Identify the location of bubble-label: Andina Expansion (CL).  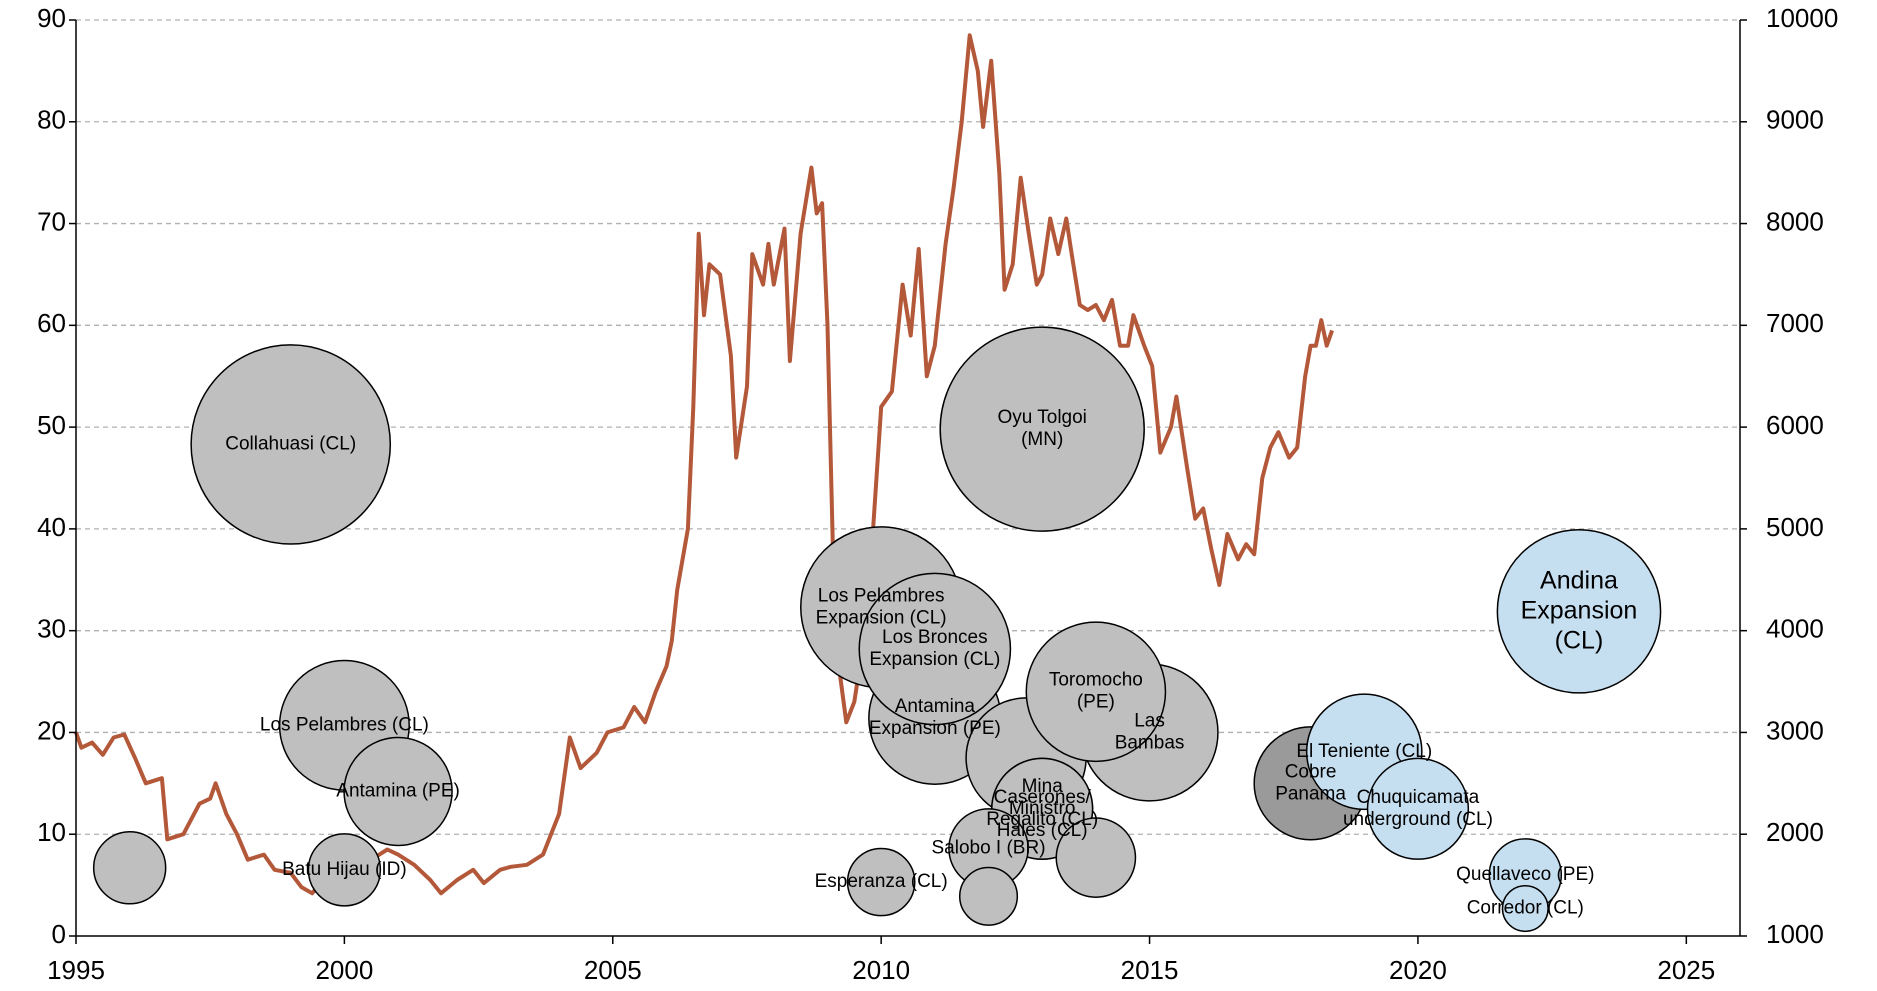
(1579, 610).